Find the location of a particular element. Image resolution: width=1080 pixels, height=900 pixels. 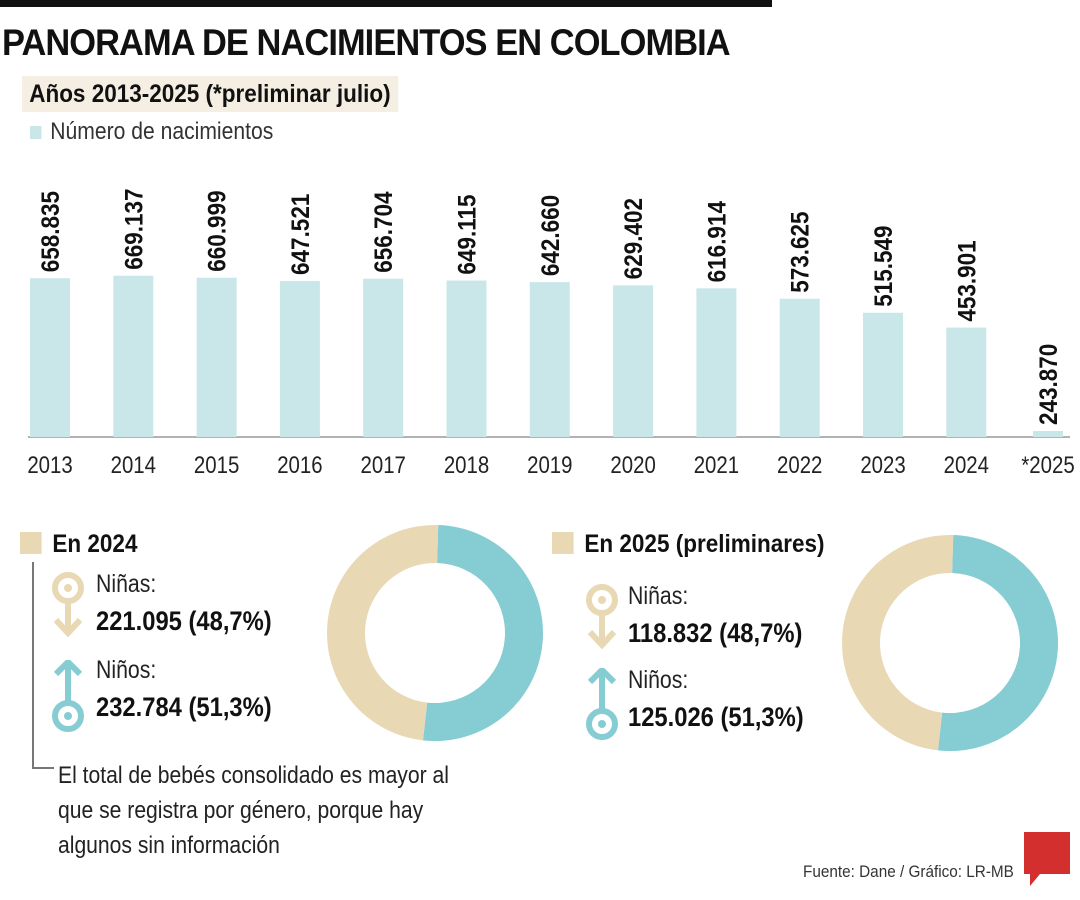

source-credit: Fuente: Dane / Gráfico: LR-MB is located at coordinates (908, 871).